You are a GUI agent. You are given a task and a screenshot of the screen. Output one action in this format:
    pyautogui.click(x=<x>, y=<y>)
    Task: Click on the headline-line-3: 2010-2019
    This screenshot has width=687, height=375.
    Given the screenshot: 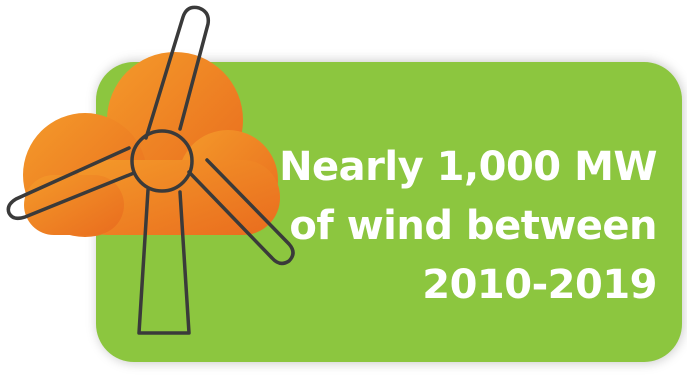 What is the action you would take?
    pyautogui.click(x=539, y=285)
    